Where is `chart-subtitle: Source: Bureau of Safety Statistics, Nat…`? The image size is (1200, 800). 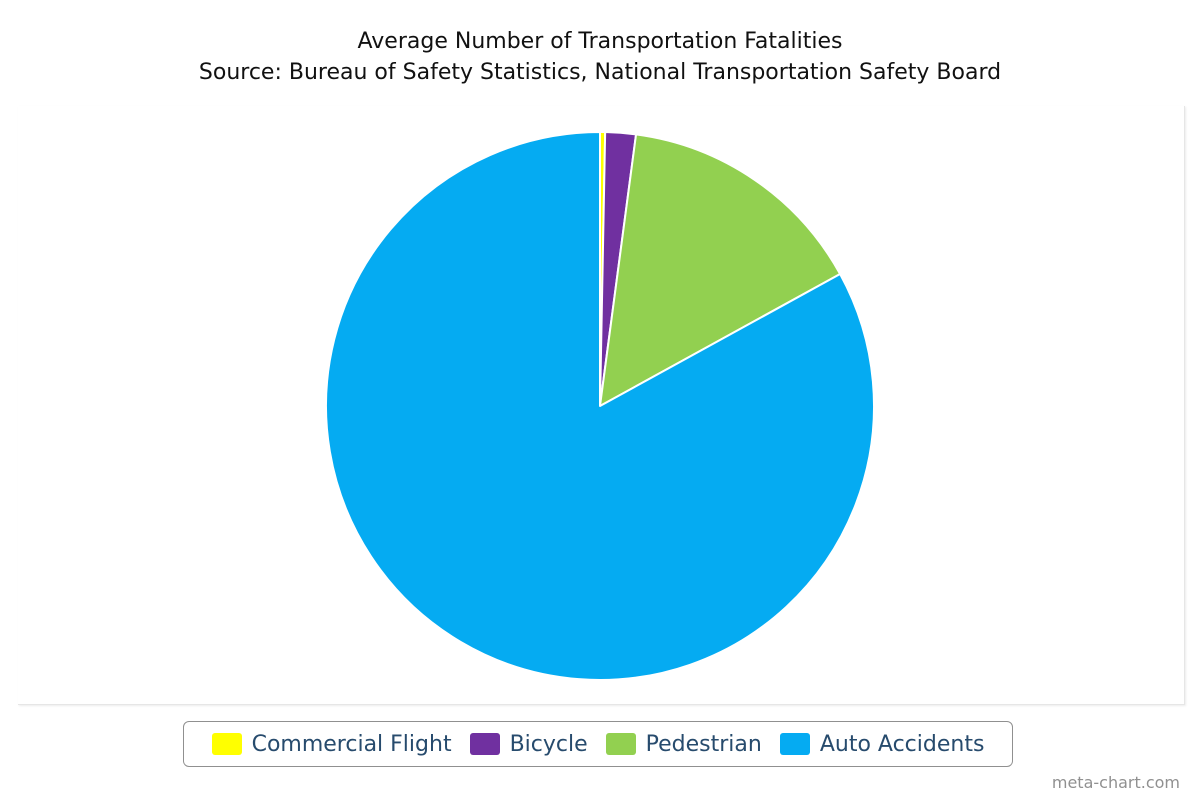 chart-subtitle: Source: Bureau of Safety Statistics, Nat… is located at coordinates (600, 72).